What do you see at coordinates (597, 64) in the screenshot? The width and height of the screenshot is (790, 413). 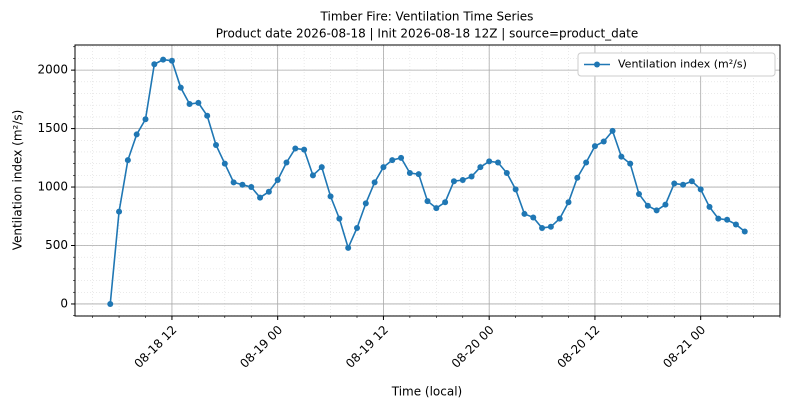 I see `legend-marker` at bounding box center [597, 64].